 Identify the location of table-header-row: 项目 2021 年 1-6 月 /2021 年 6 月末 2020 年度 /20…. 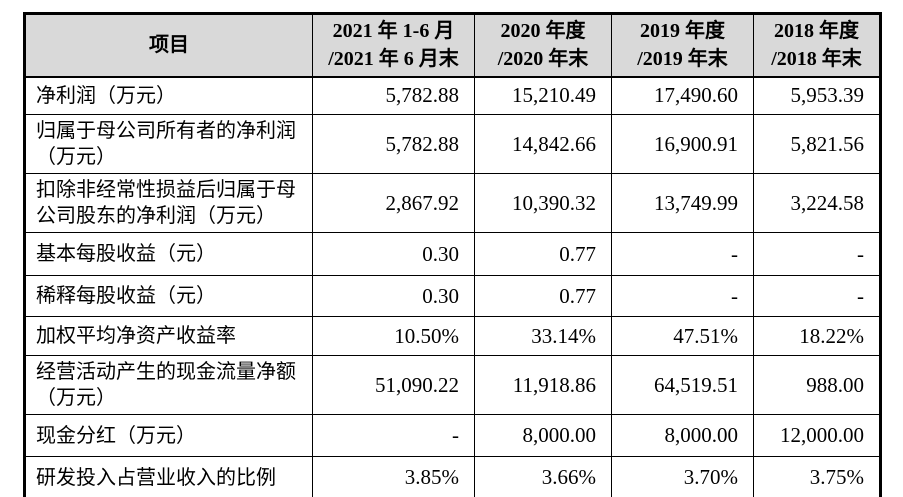
(452, 45).